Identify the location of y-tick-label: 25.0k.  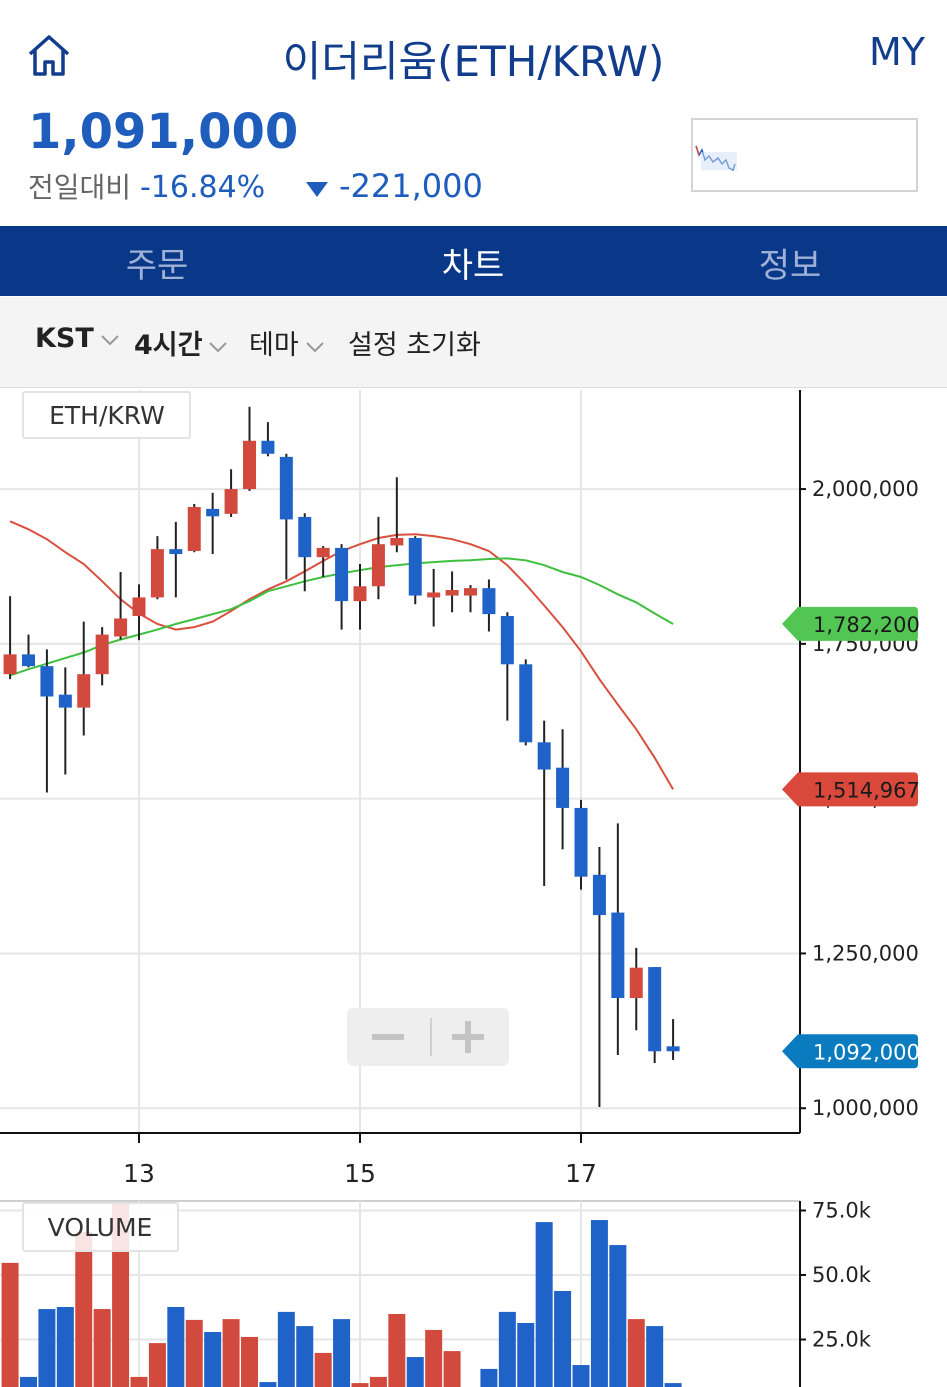
(842, 1340).